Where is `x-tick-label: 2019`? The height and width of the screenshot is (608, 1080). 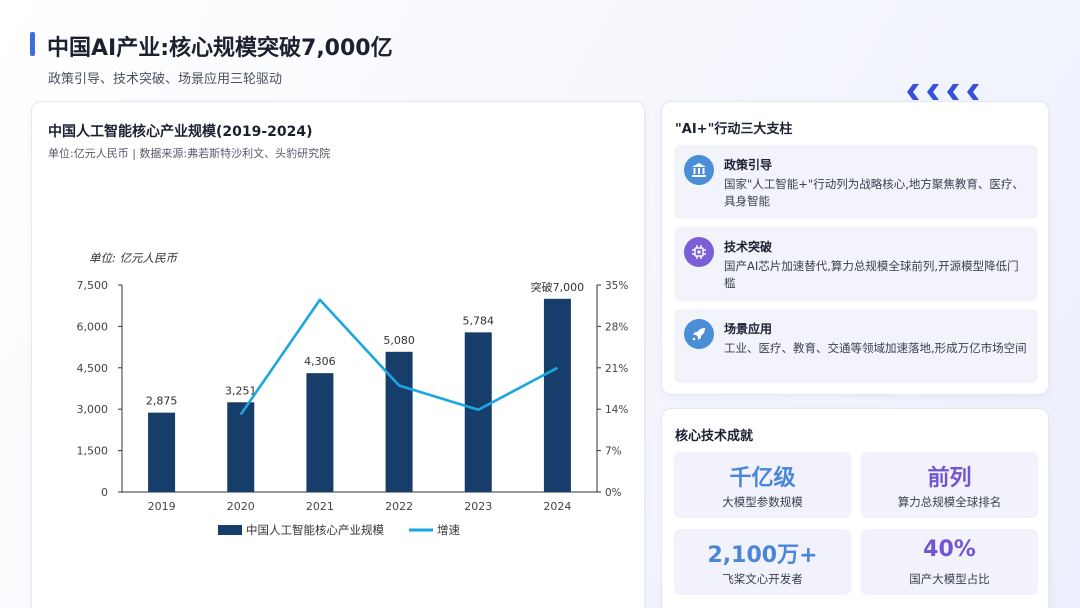 x-tick-label: 2019 is located at coordinates (162, 506).